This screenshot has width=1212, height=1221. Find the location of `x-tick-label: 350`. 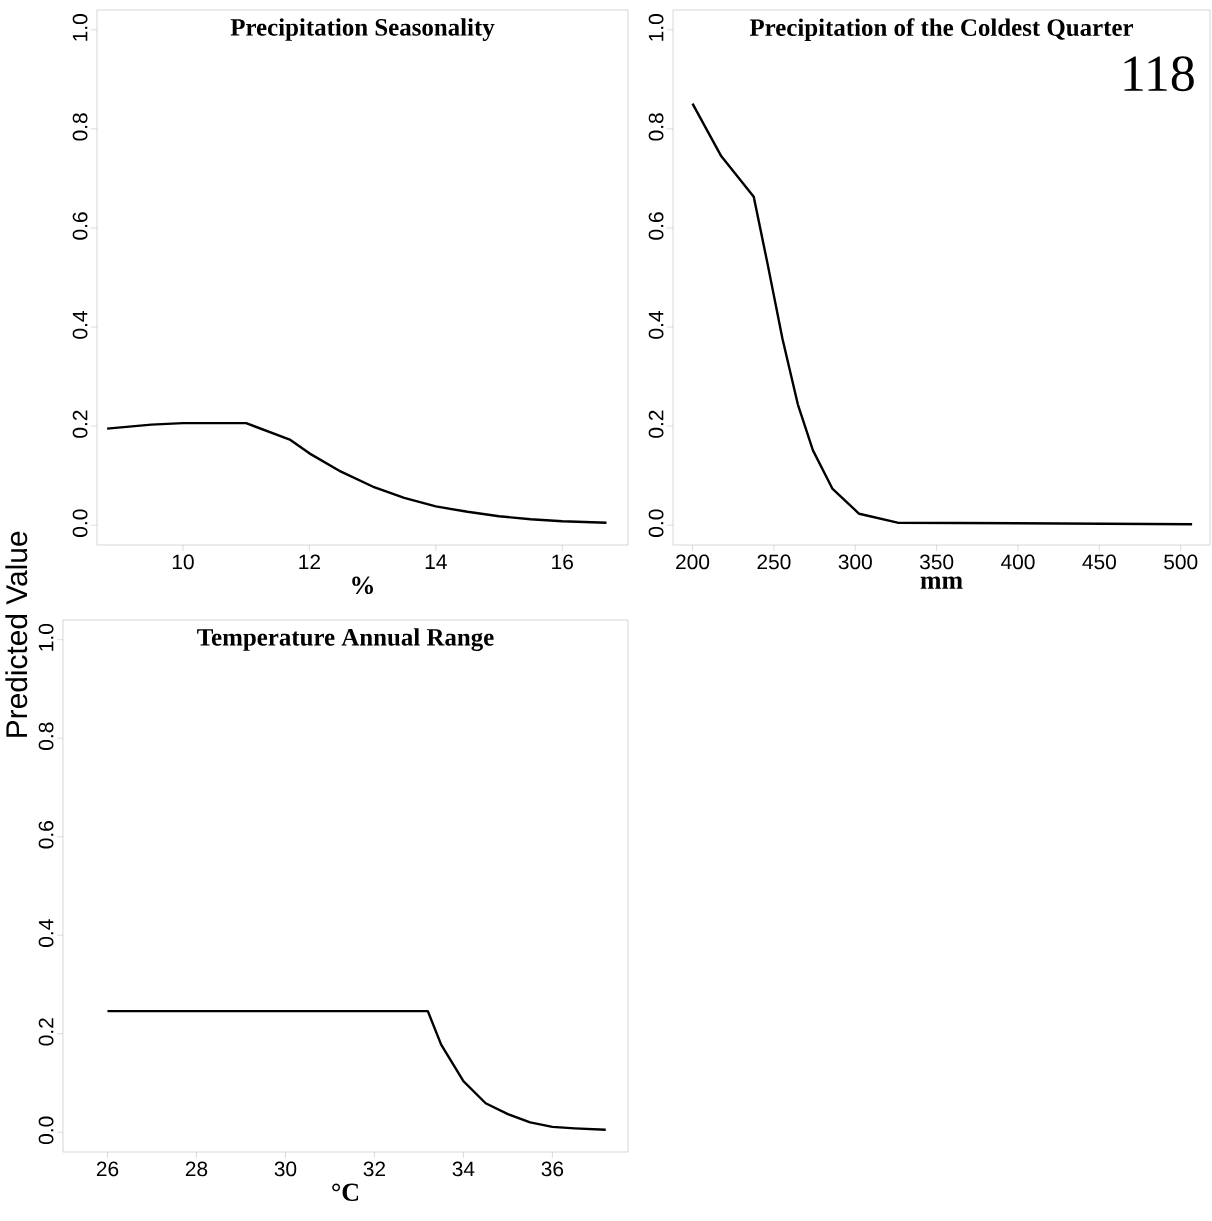

x-tick-label: 350 is located at coordinates (936, 562).